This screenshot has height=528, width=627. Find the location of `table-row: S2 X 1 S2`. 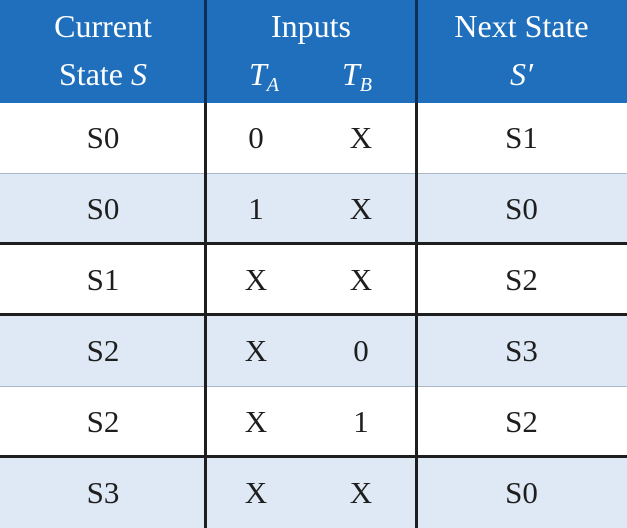

table-row: S2 X 1 S2 is located at coordinates (313, 422).